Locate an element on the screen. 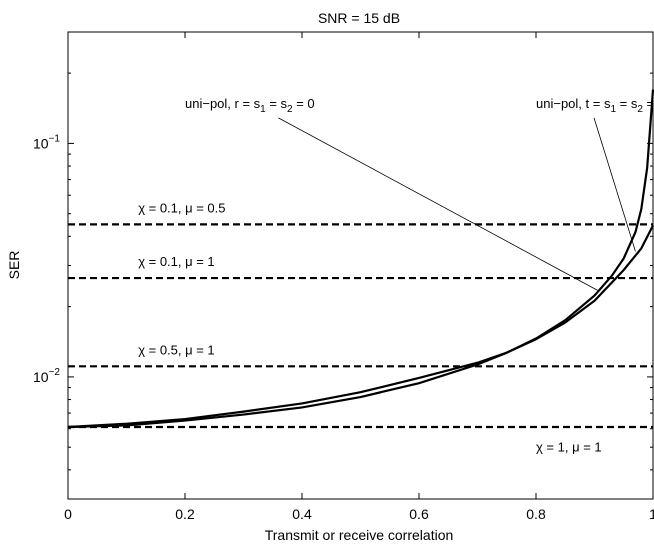  y-axis-label: SER is located at coordinates (14, 265).